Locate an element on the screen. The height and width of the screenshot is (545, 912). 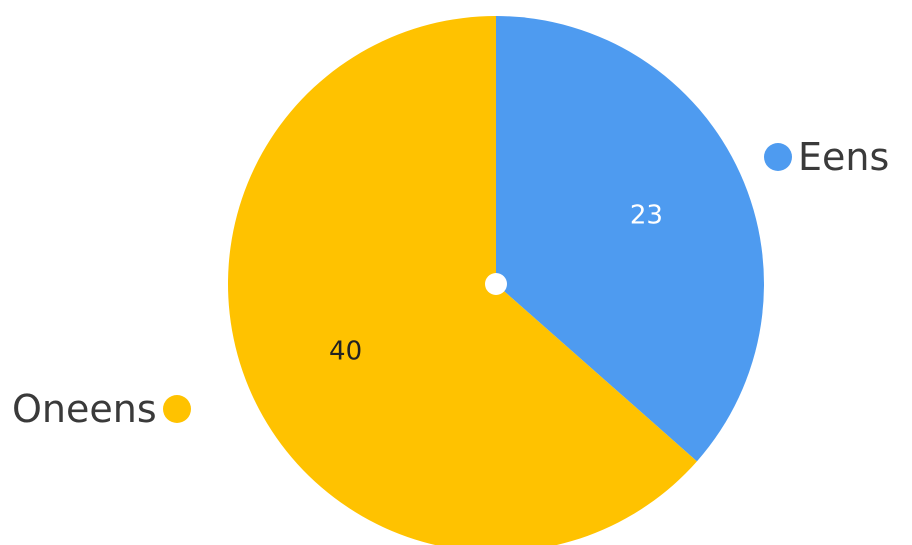
data-label-oneens: 40 is located at coordinates (345, 351).